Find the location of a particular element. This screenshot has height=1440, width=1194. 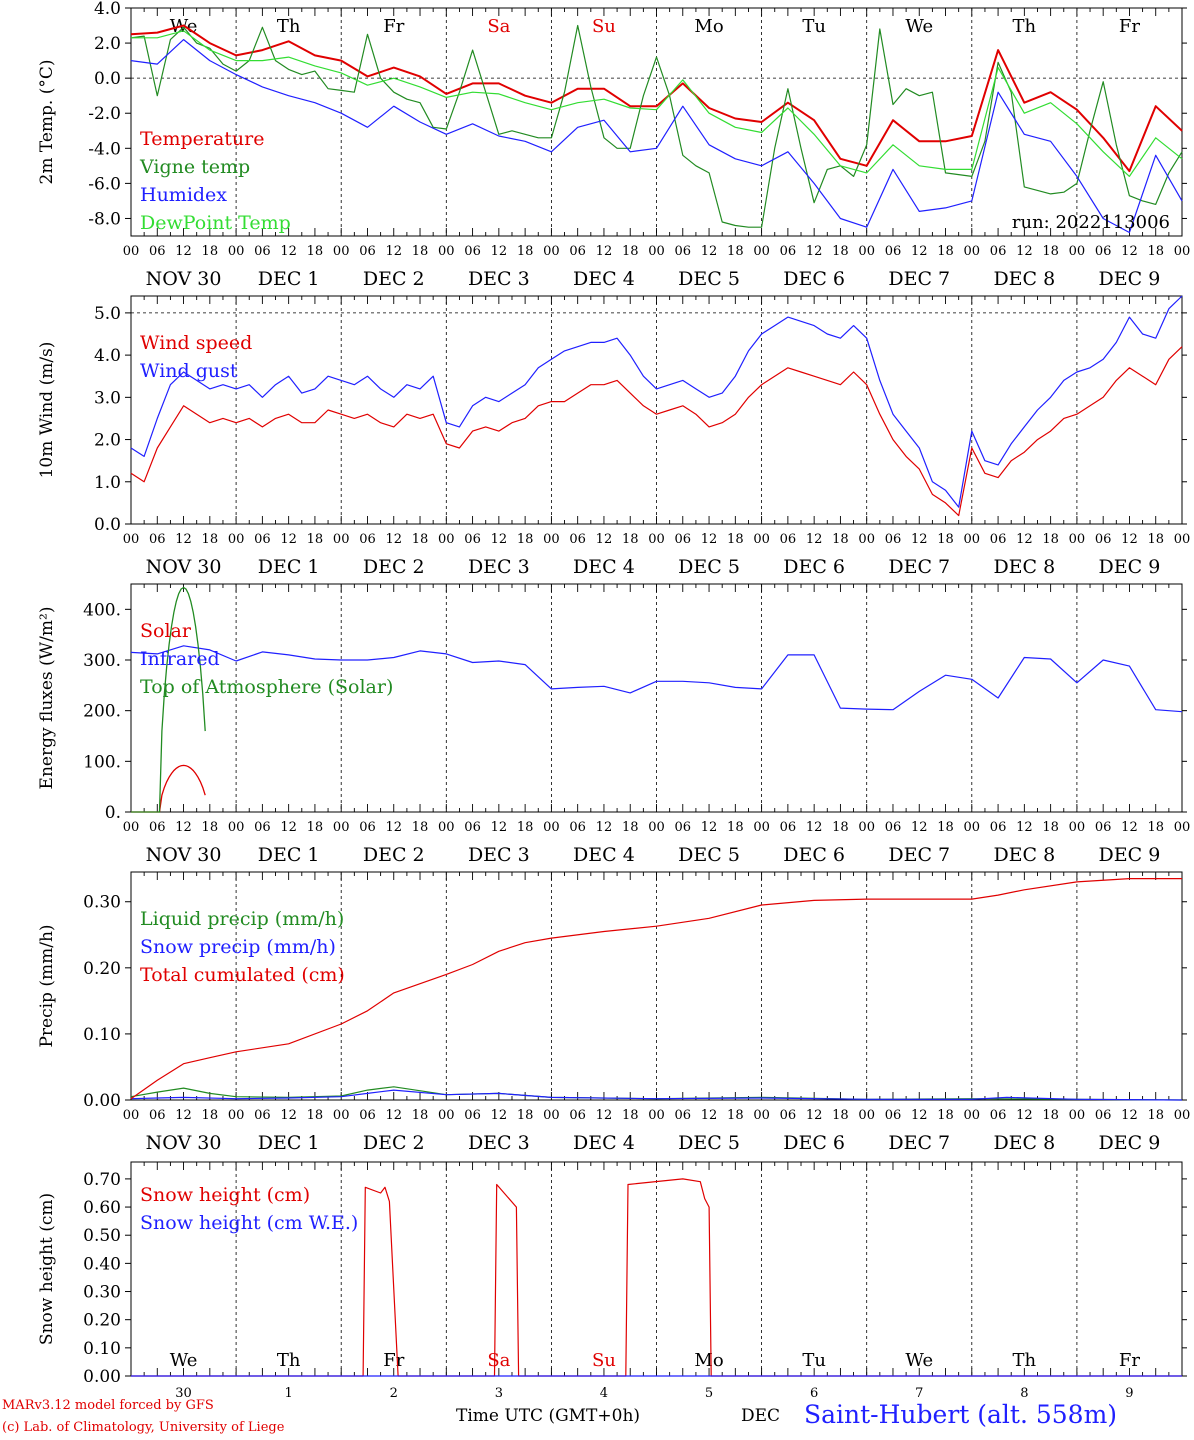

y-tick-label: 4.0 is located at coordinates (107, 356).